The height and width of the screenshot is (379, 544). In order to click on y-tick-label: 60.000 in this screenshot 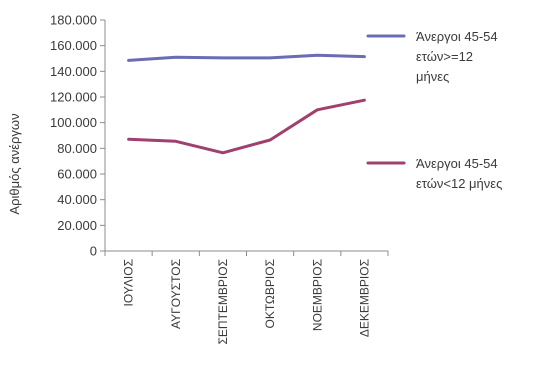, I will do `click(77, 174)`.